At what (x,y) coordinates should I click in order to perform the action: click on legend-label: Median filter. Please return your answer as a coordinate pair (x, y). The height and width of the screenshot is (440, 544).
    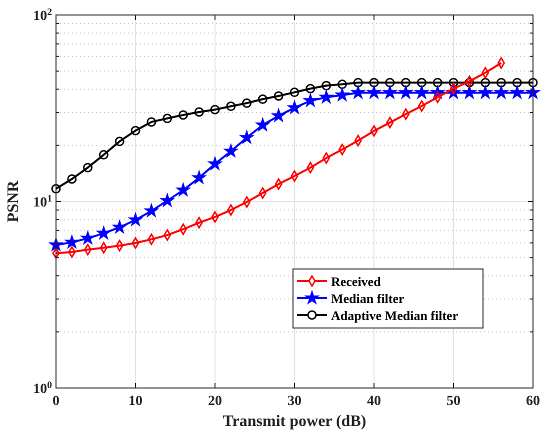
    Looking at the image, I should click on (368, 298).